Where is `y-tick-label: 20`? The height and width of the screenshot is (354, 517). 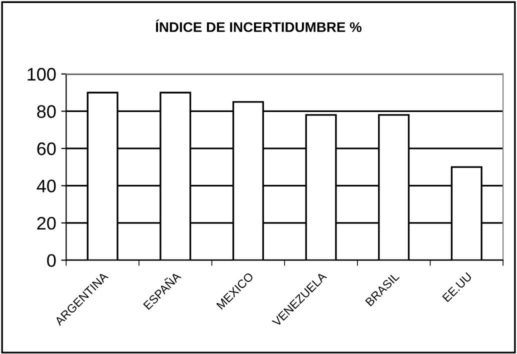 y-tick-label: 20 is located at coordinates (46, 223).